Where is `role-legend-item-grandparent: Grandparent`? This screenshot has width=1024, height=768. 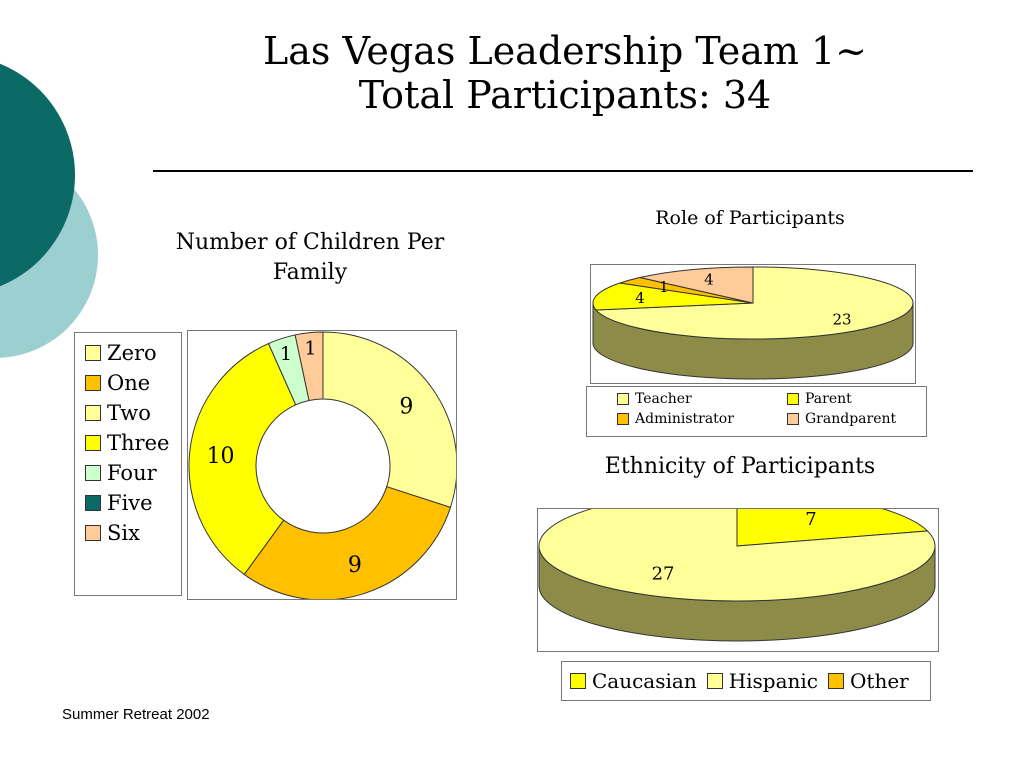
role-legend-item-grandparent: Grandparent is located at coordinates (857, 419).